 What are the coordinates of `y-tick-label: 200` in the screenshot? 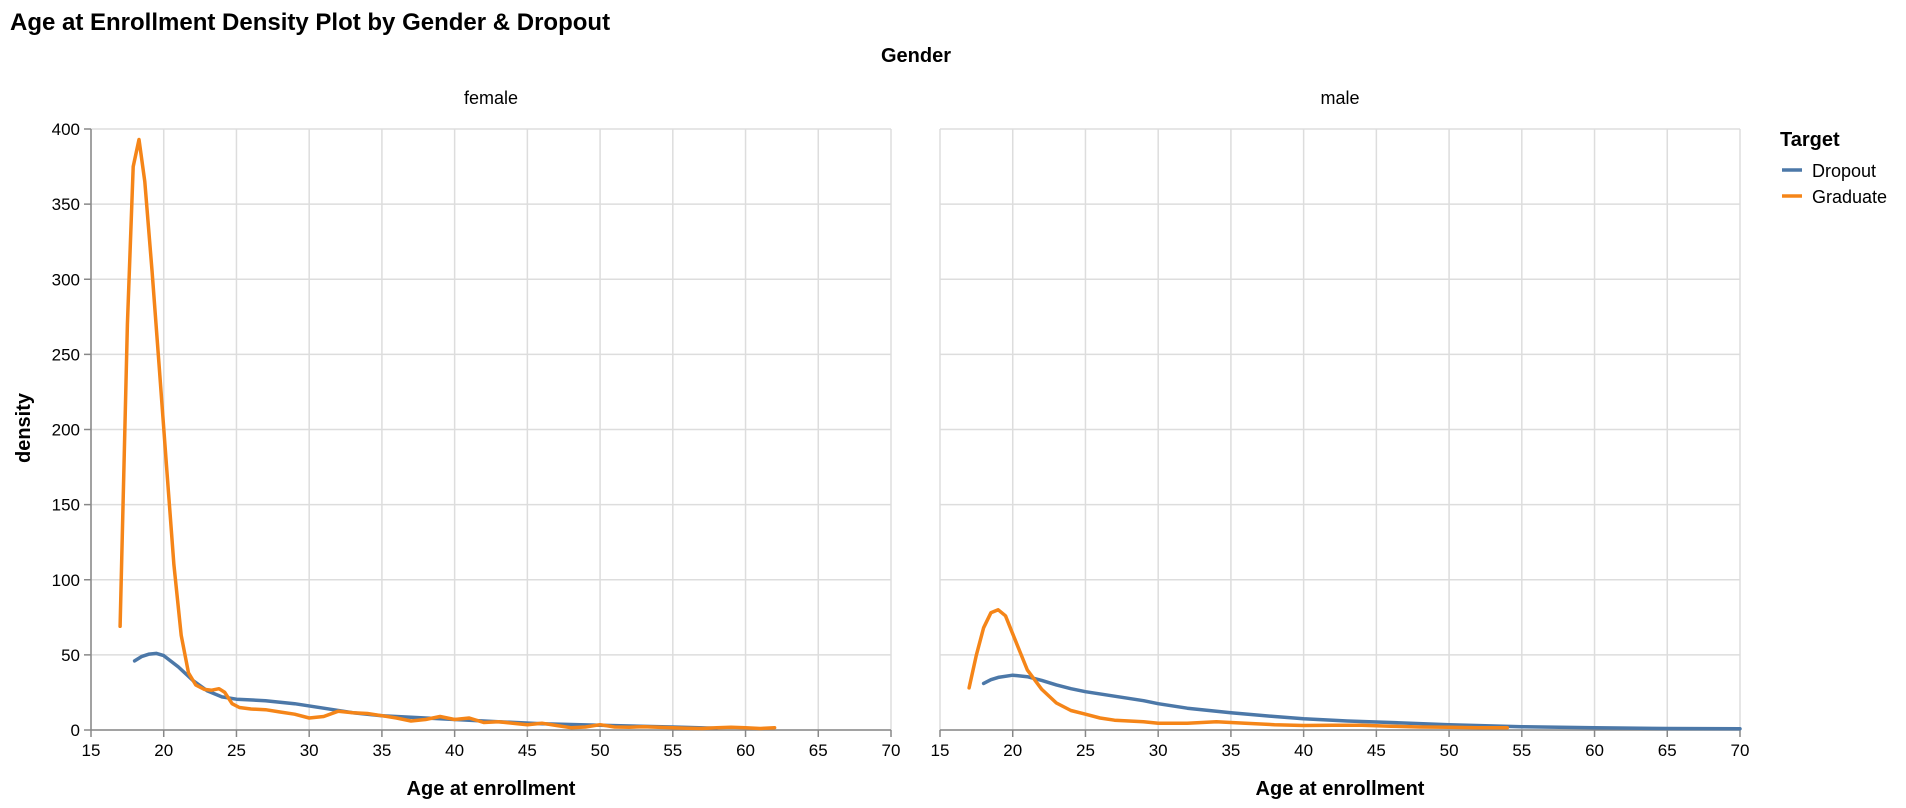 It's located at (66, 430).